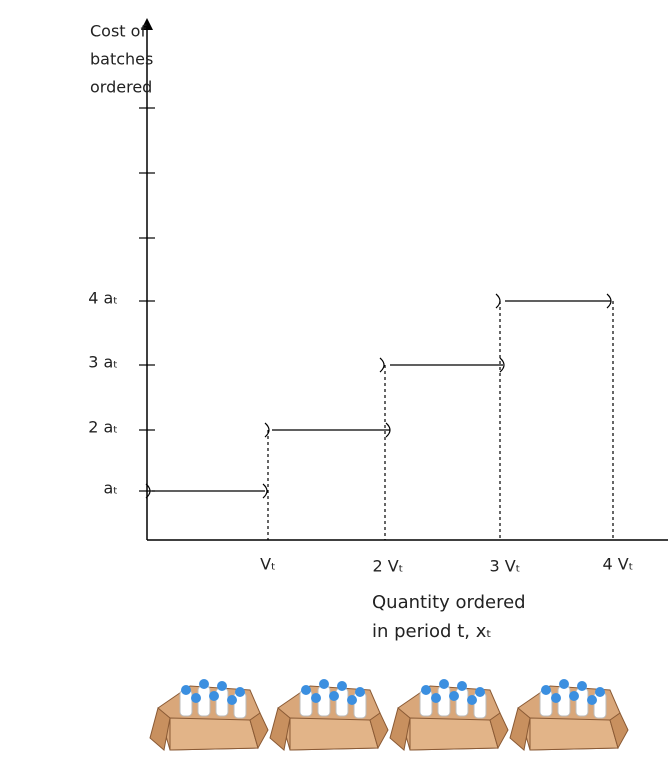 The image size is (668, 760). Describe the element at coordinates (110, 488) in the screenshot. I see `y-tick-label: aₜ` at that location.